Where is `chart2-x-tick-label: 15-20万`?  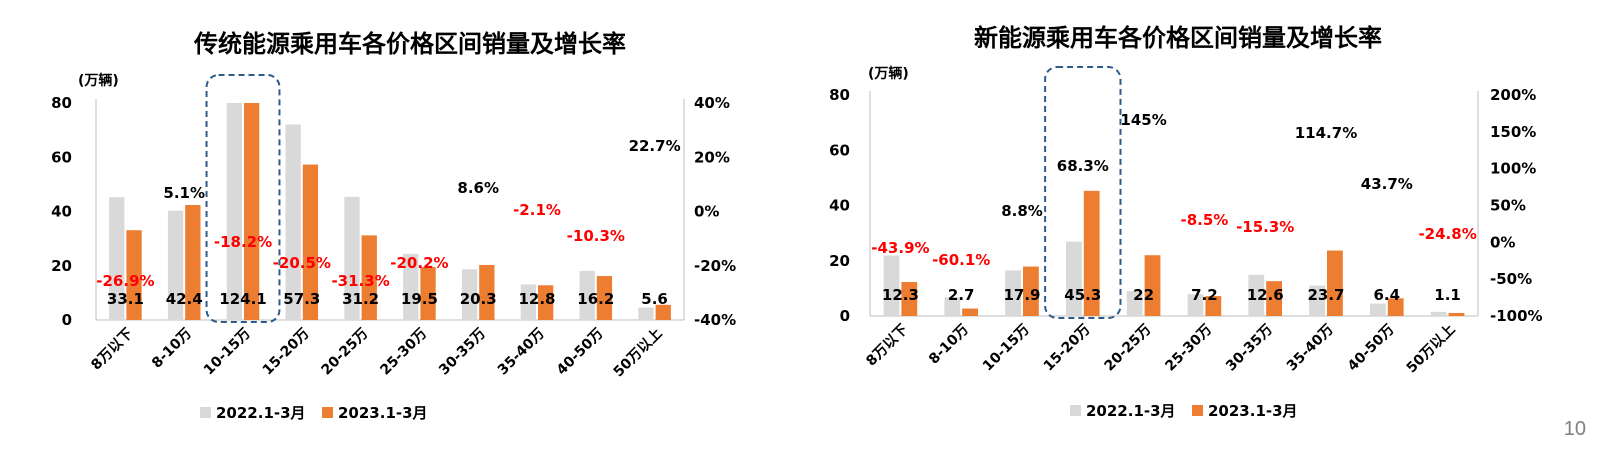
chart2-x-tick-label: 15-20万 is located at coordinates (1067, 348).